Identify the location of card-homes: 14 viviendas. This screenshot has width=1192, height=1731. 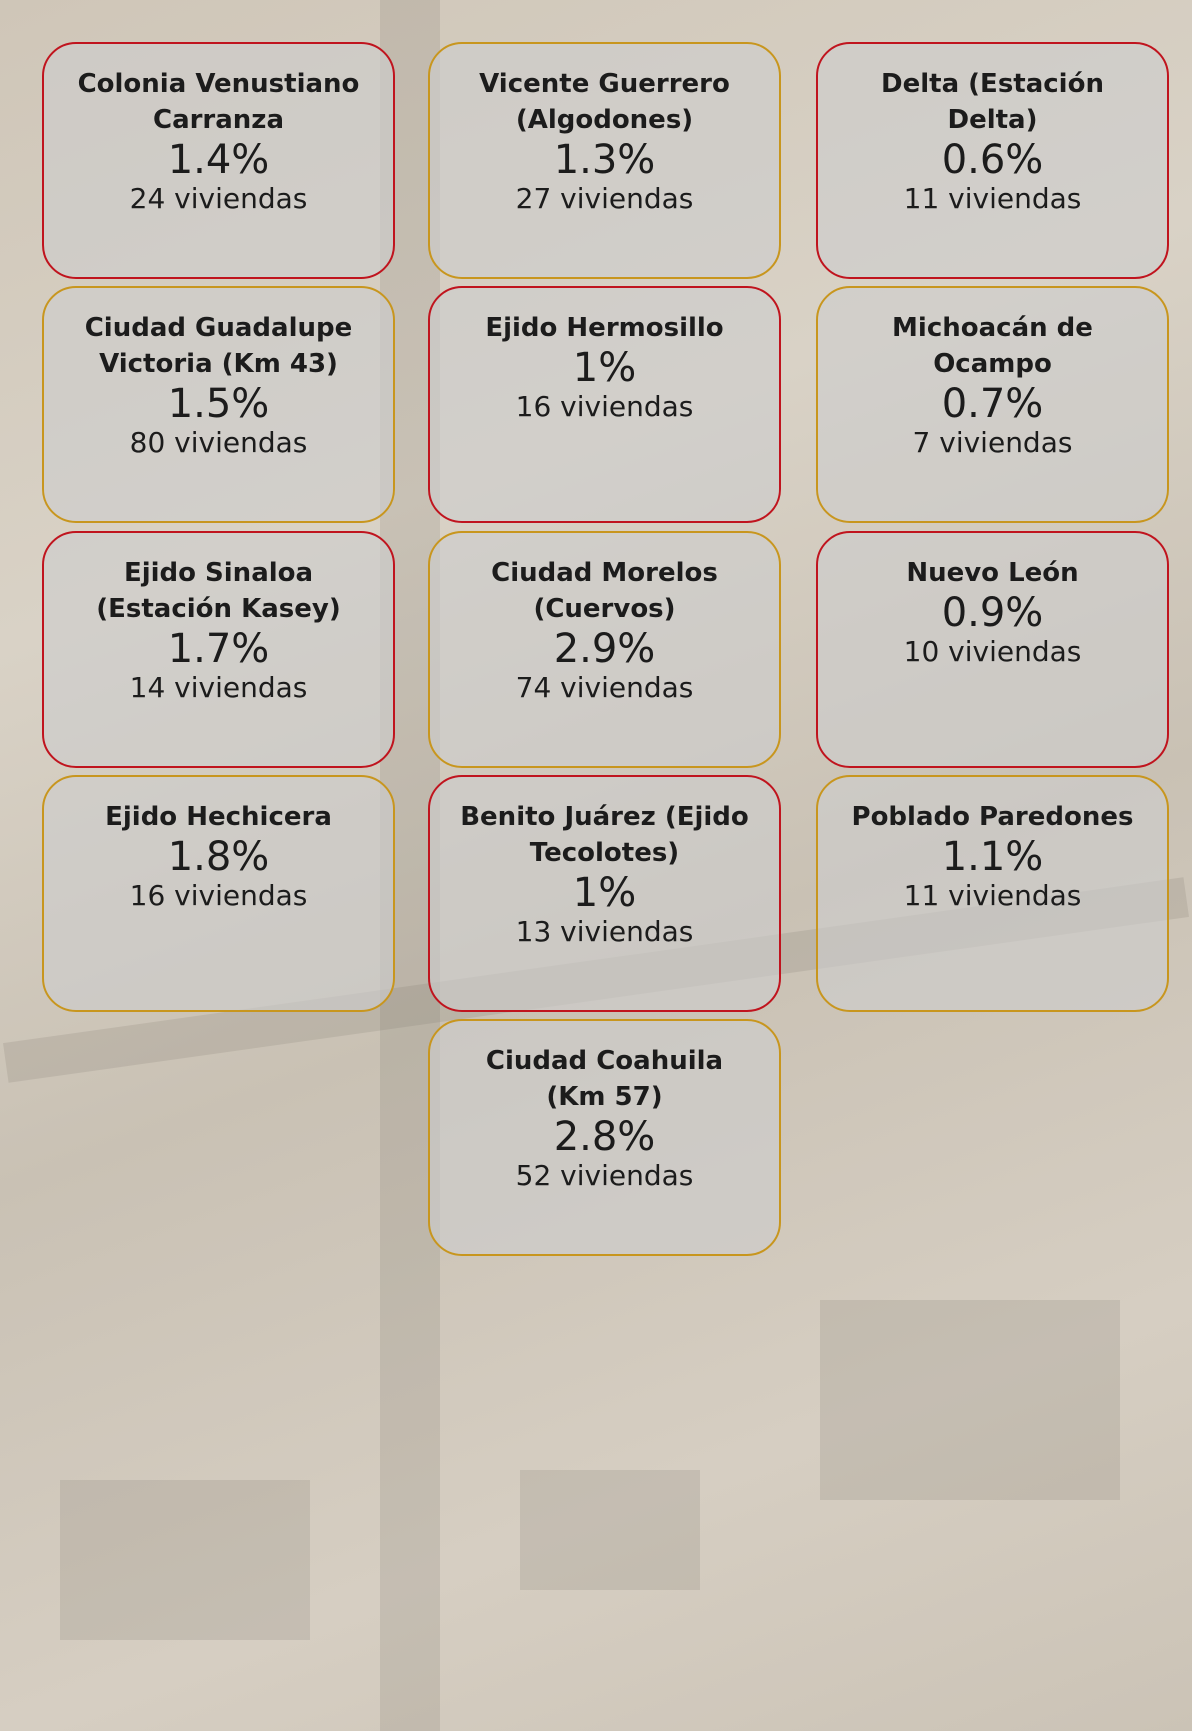
(218, 687).